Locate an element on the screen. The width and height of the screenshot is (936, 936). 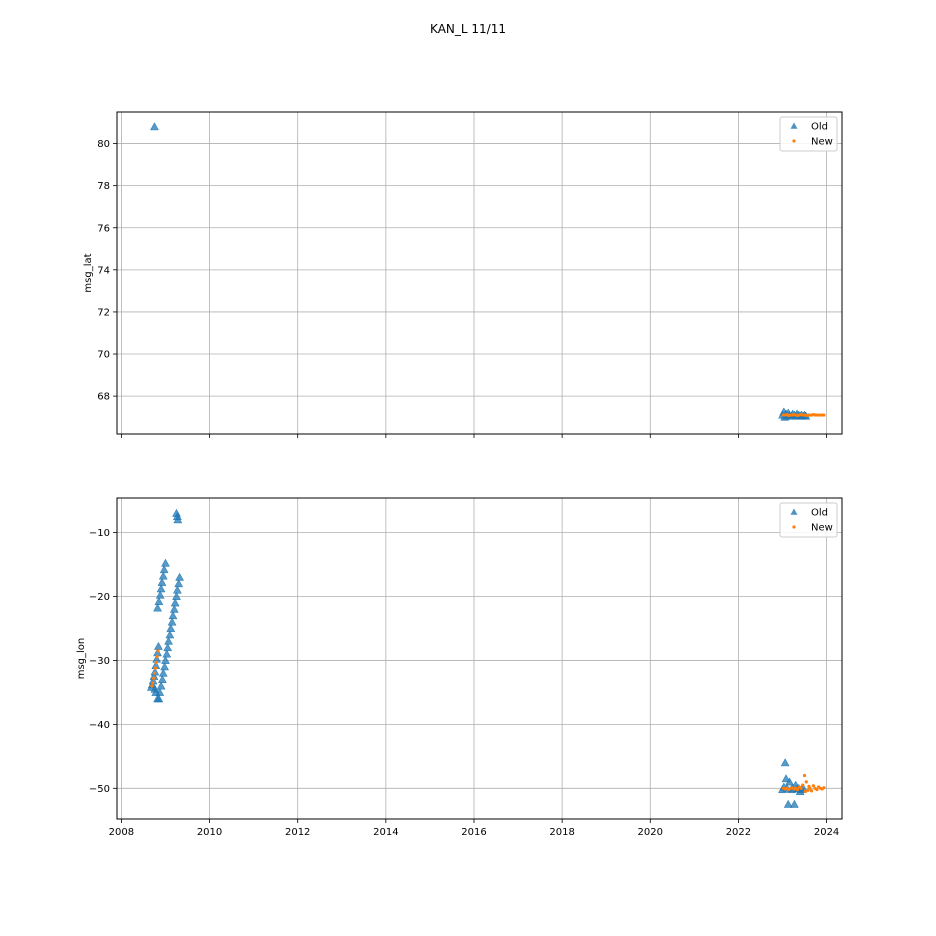
y-axis-label: msg_lat is located at coordinates (88, 272).